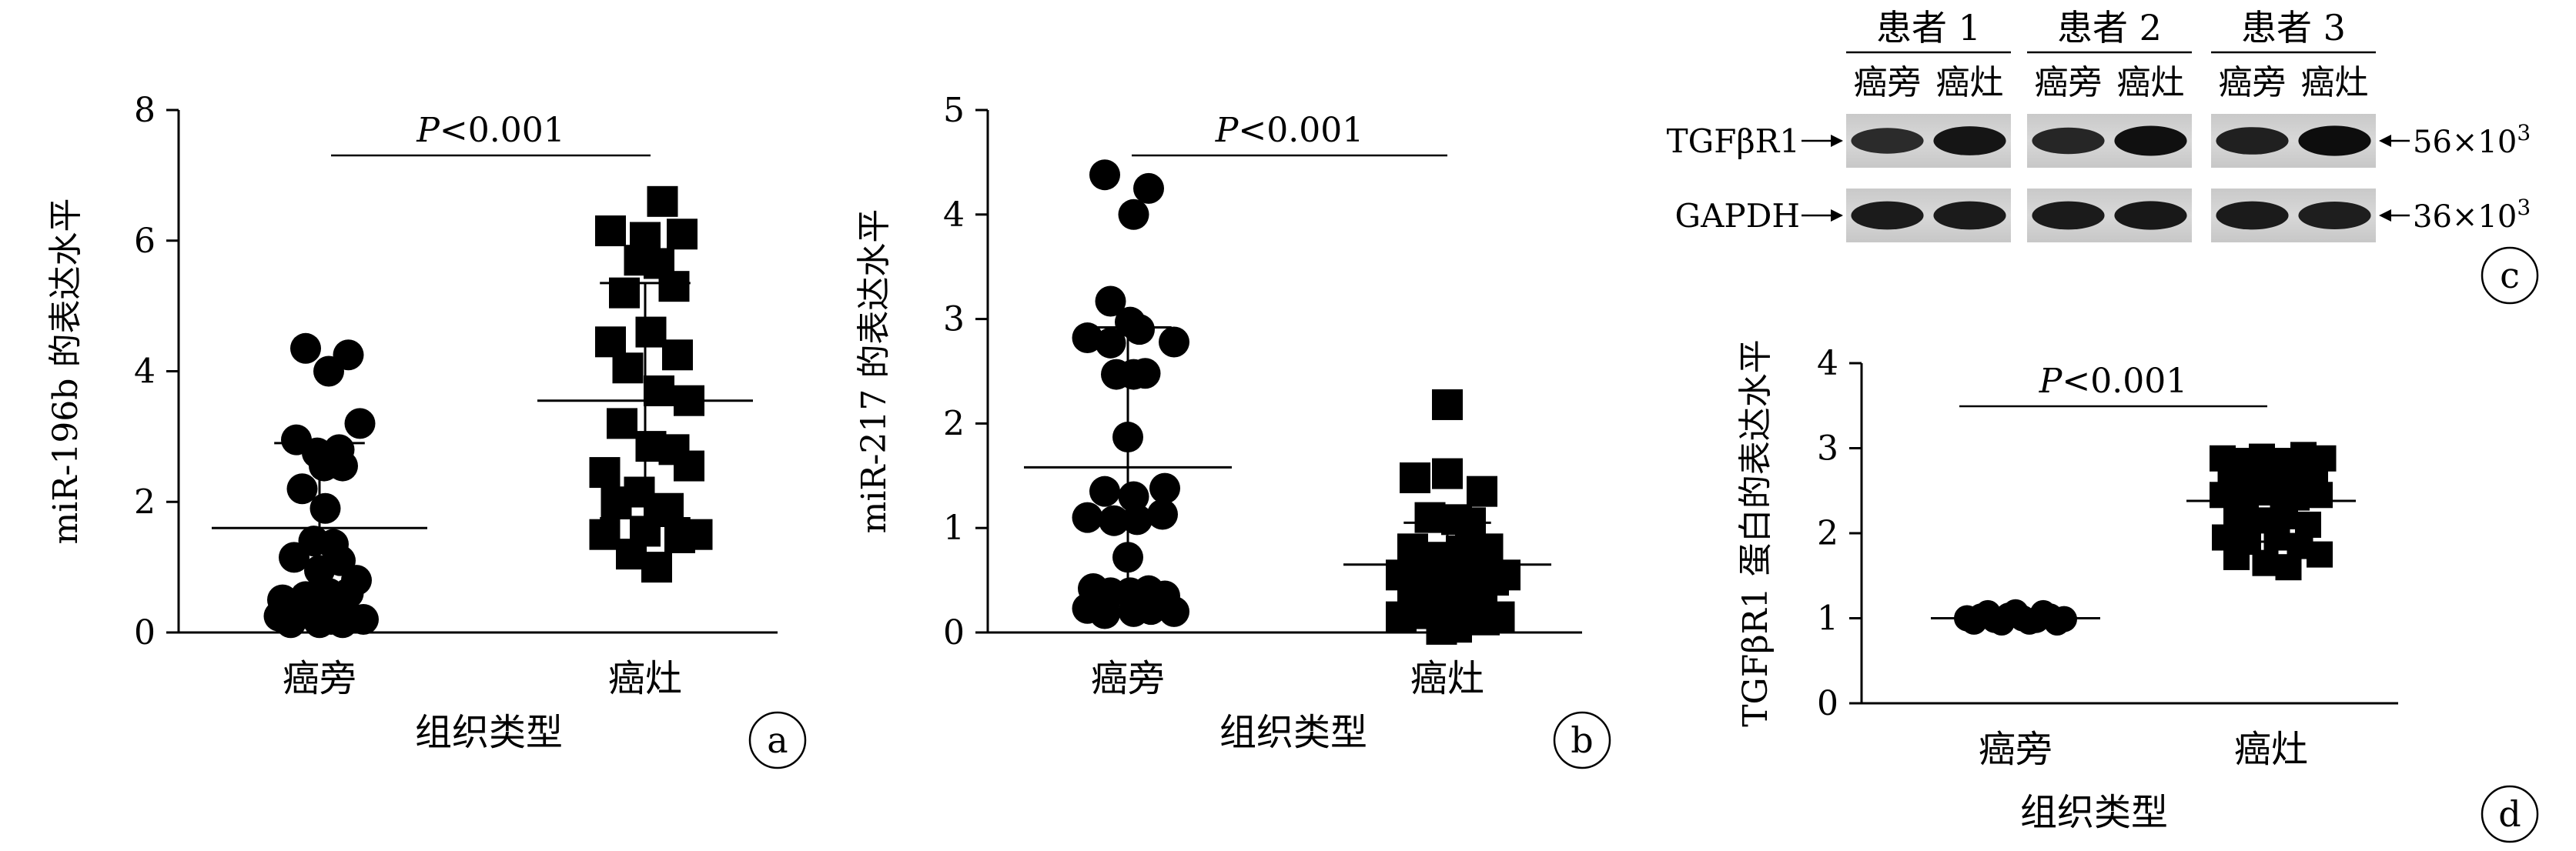 This screenshot has height=851, width=2576. I want to click on x-axis-label: 组织类型, so click(1293, 732).